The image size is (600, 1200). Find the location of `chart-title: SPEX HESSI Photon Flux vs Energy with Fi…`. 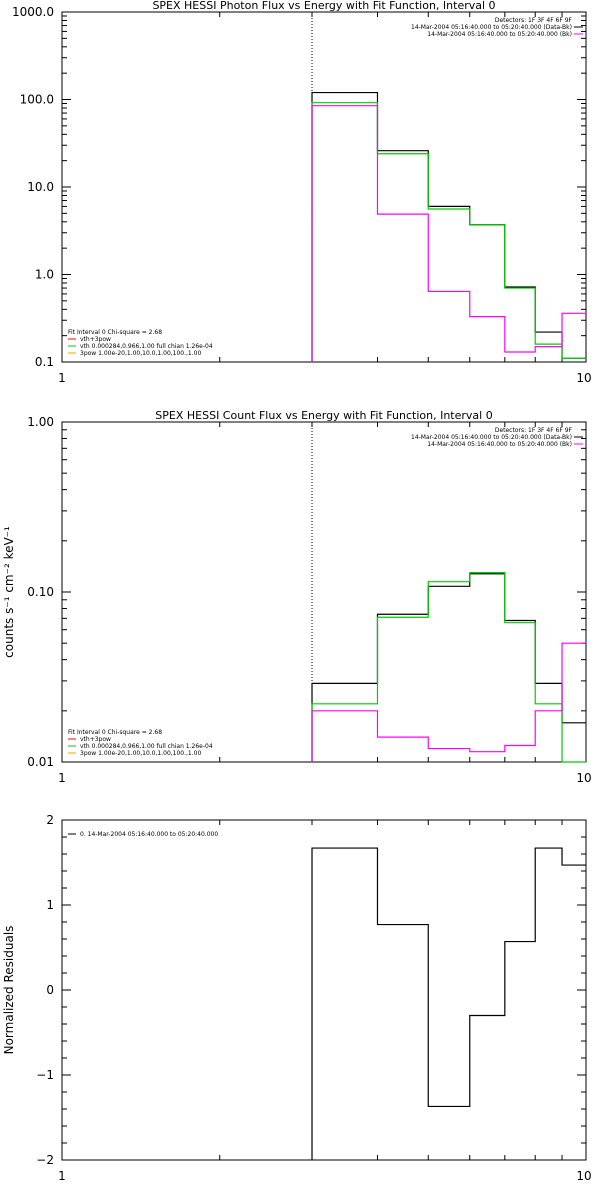

chart-title: SPEX HESSI Photon Flux vs Energy with Fi… is located at coordinates (323, 6).